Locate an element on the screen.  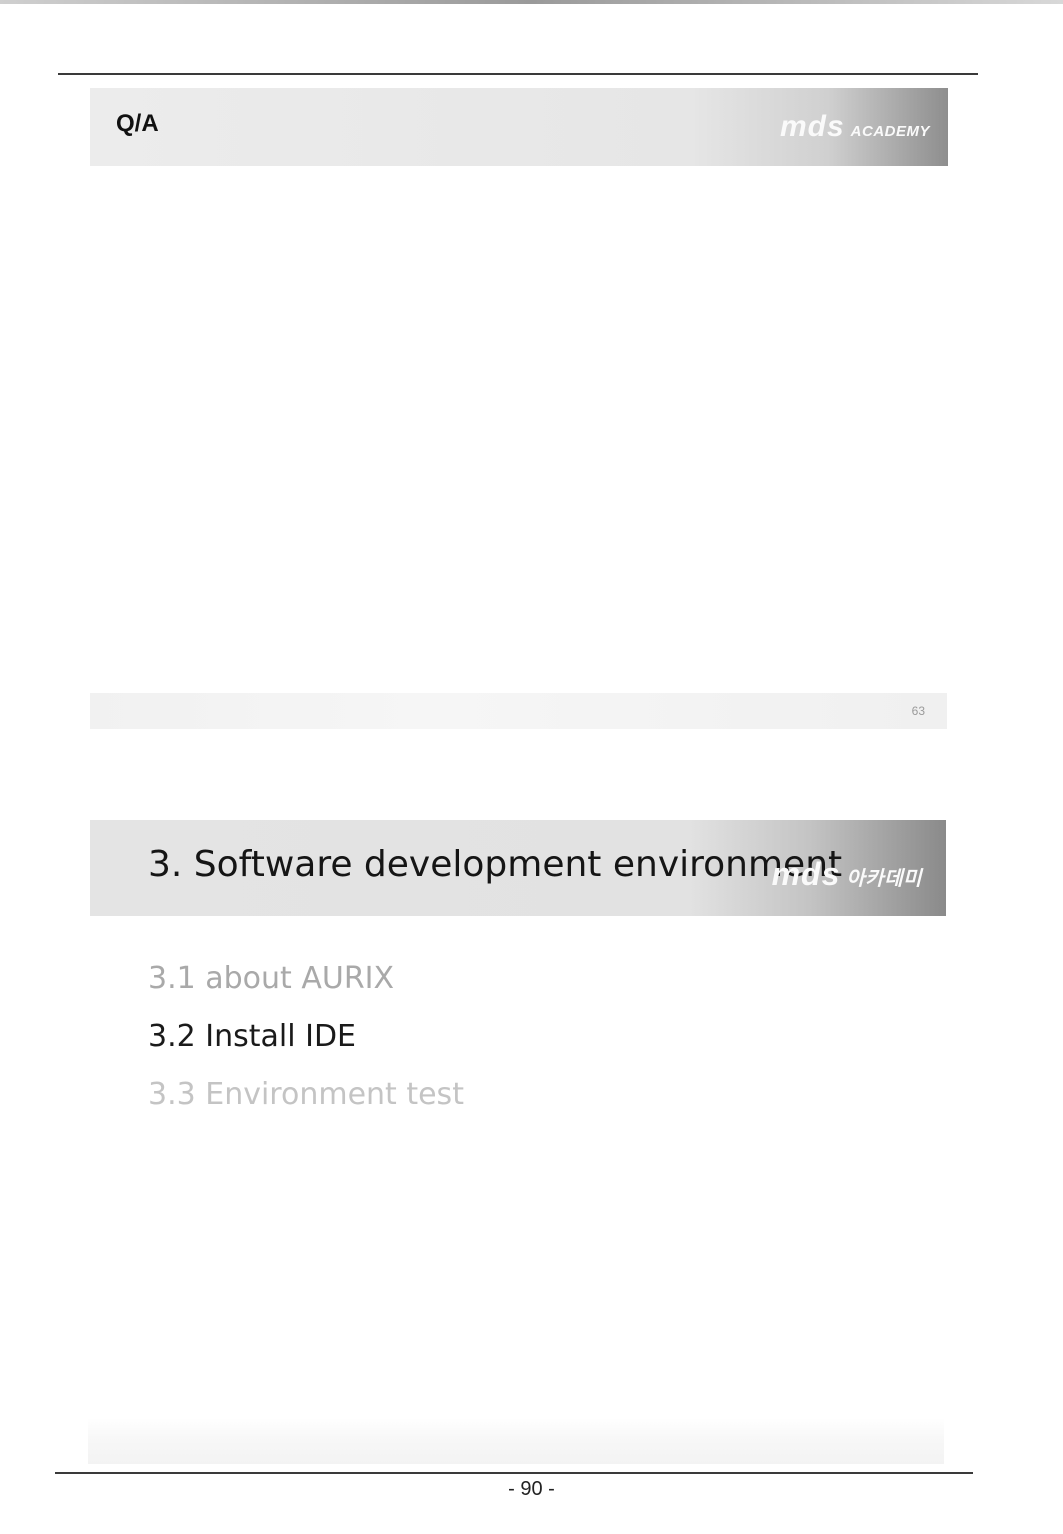
mds-academy-logo-korean: mds 아카데미 is located at coordinates (847, 874).